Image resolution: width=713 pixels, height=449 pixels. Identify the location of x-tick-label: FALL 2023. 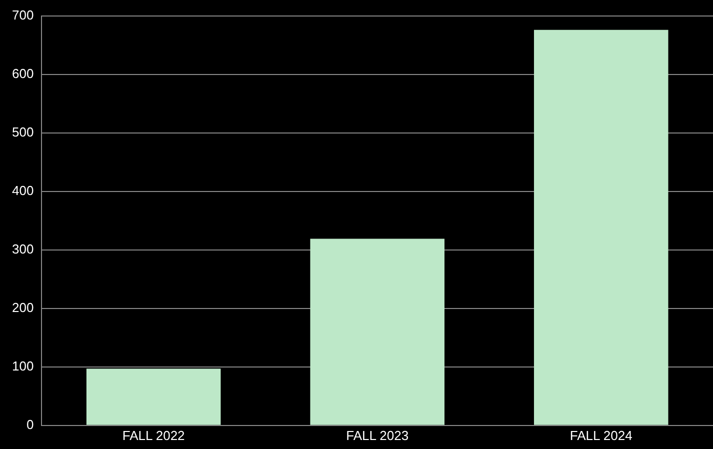
(377, 435).